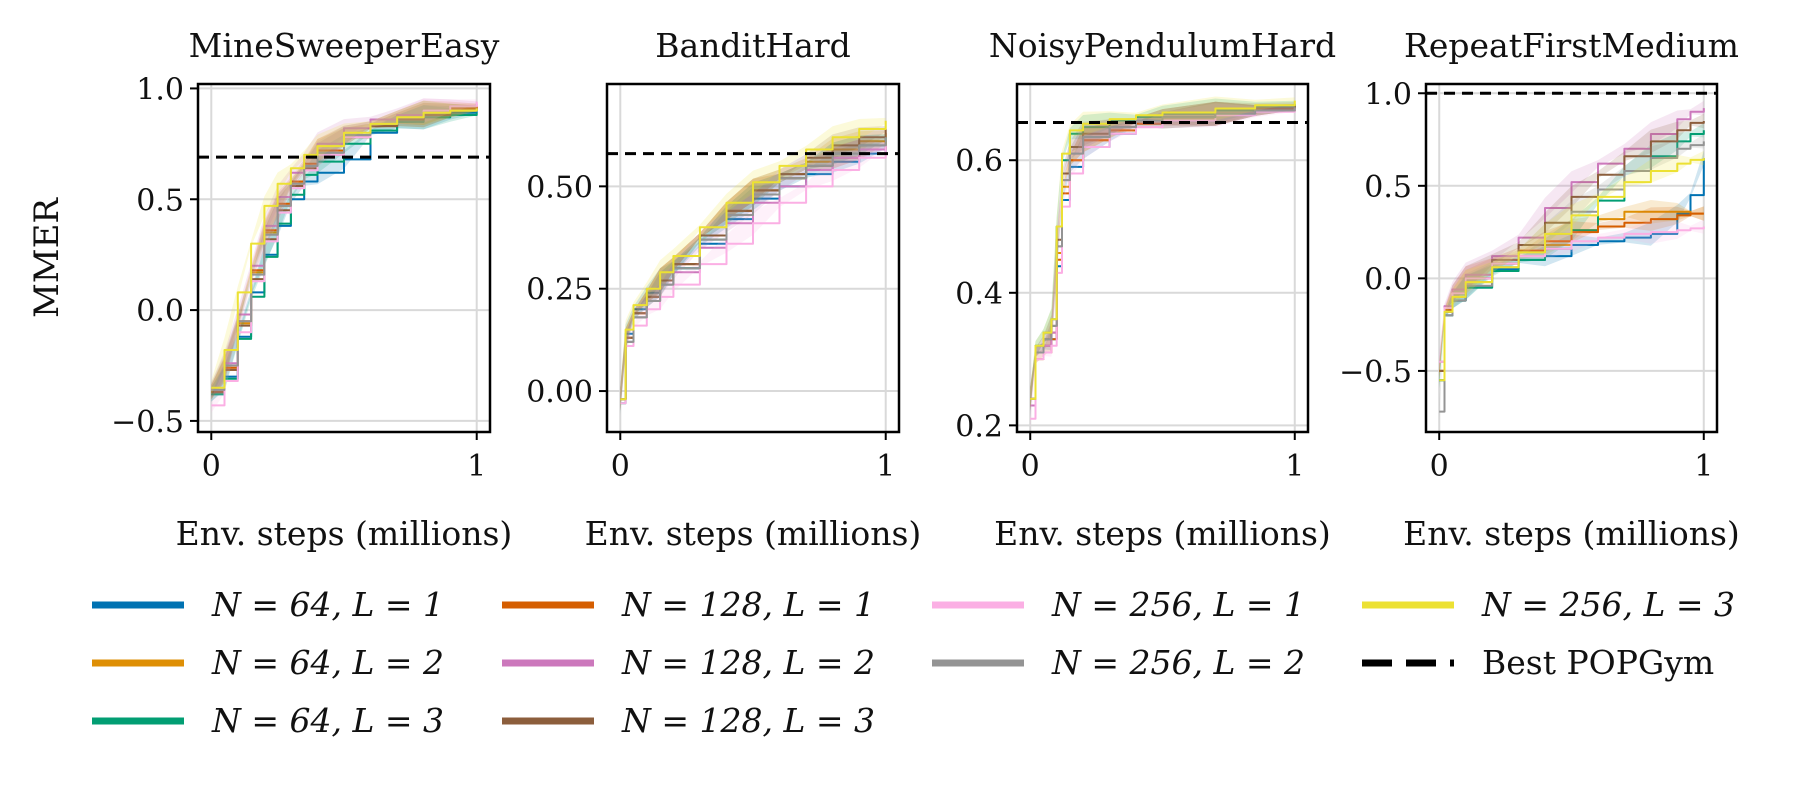  Describe the element at coordinates (344, 45) in the screenshot. I see `panel-title: MineSweeperEasy` at that location.